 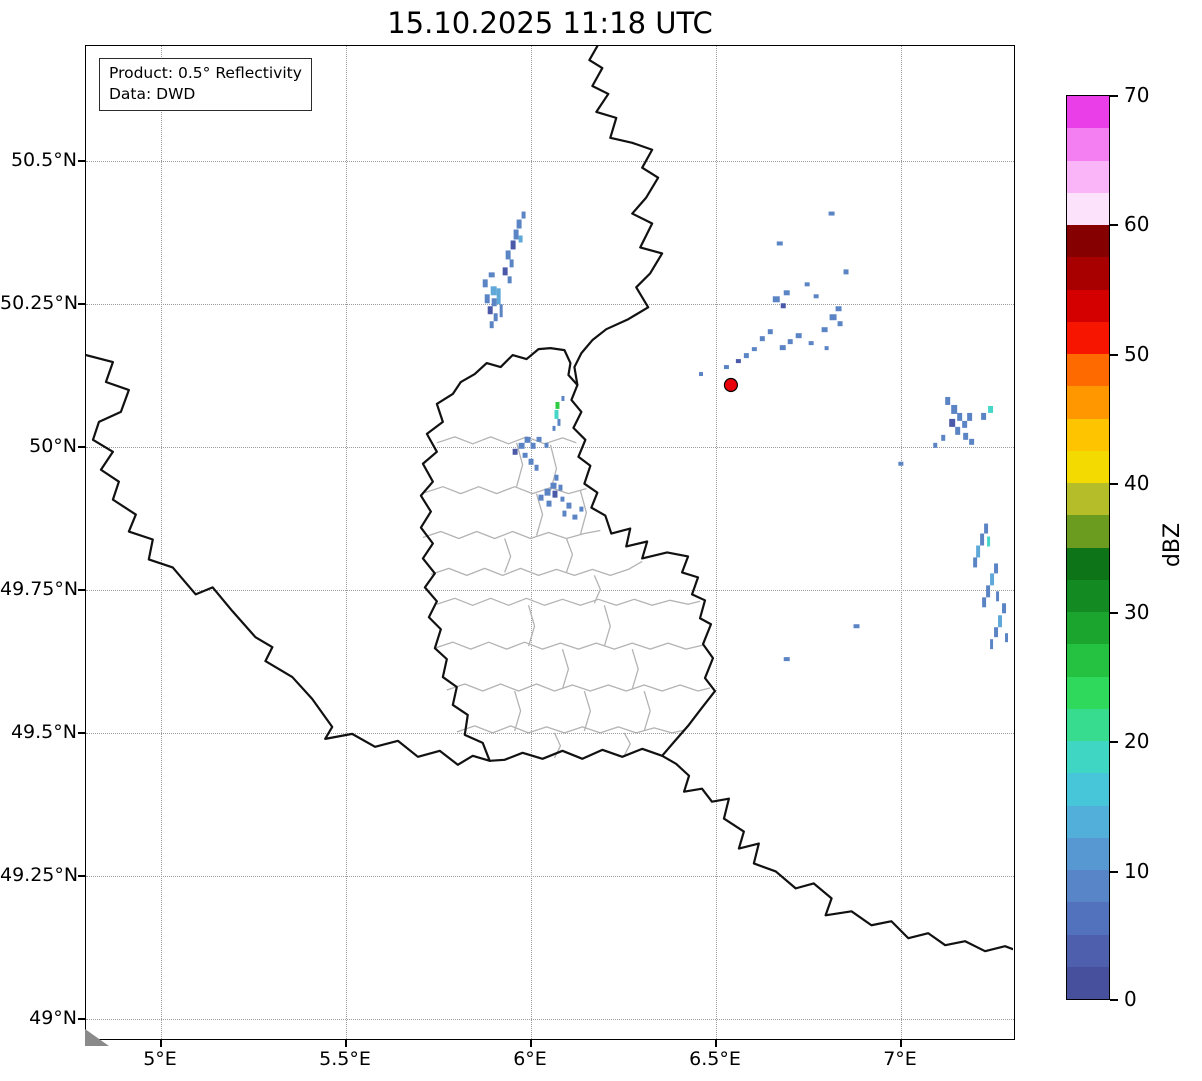 I want to click on colorbar-axis-label: dBZ, so click(x=1172, y=545).